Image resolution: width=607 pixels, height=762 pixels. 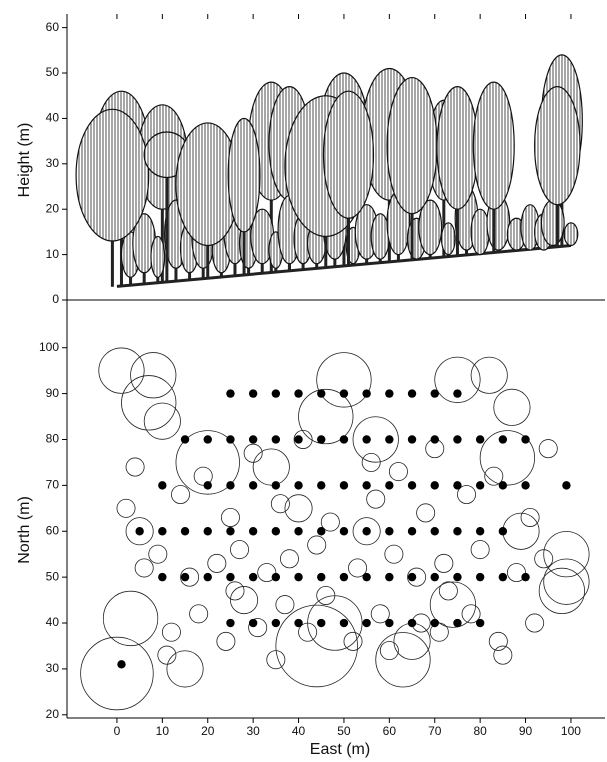 I want to click on x-tick-label: 100, so click(x=571, y=731).